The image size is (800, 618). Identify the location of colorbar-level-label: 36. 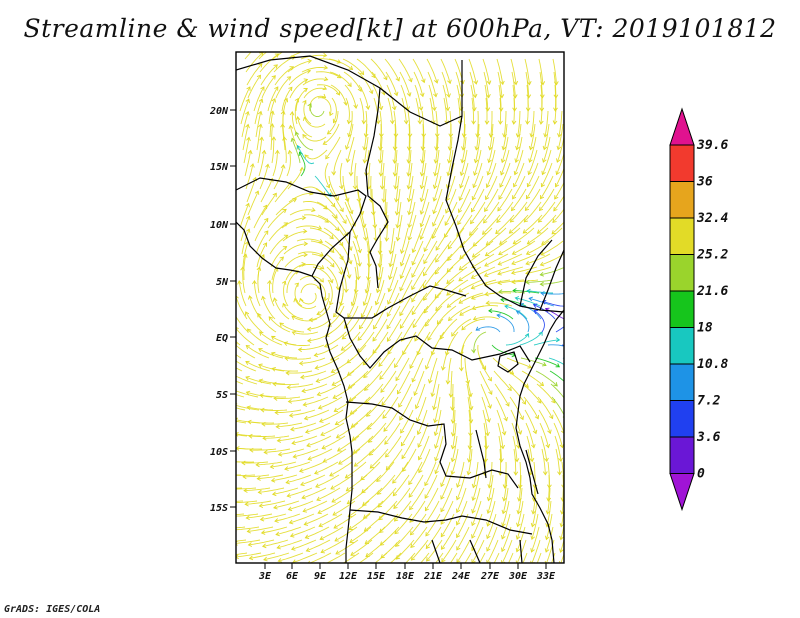
(704, 182).